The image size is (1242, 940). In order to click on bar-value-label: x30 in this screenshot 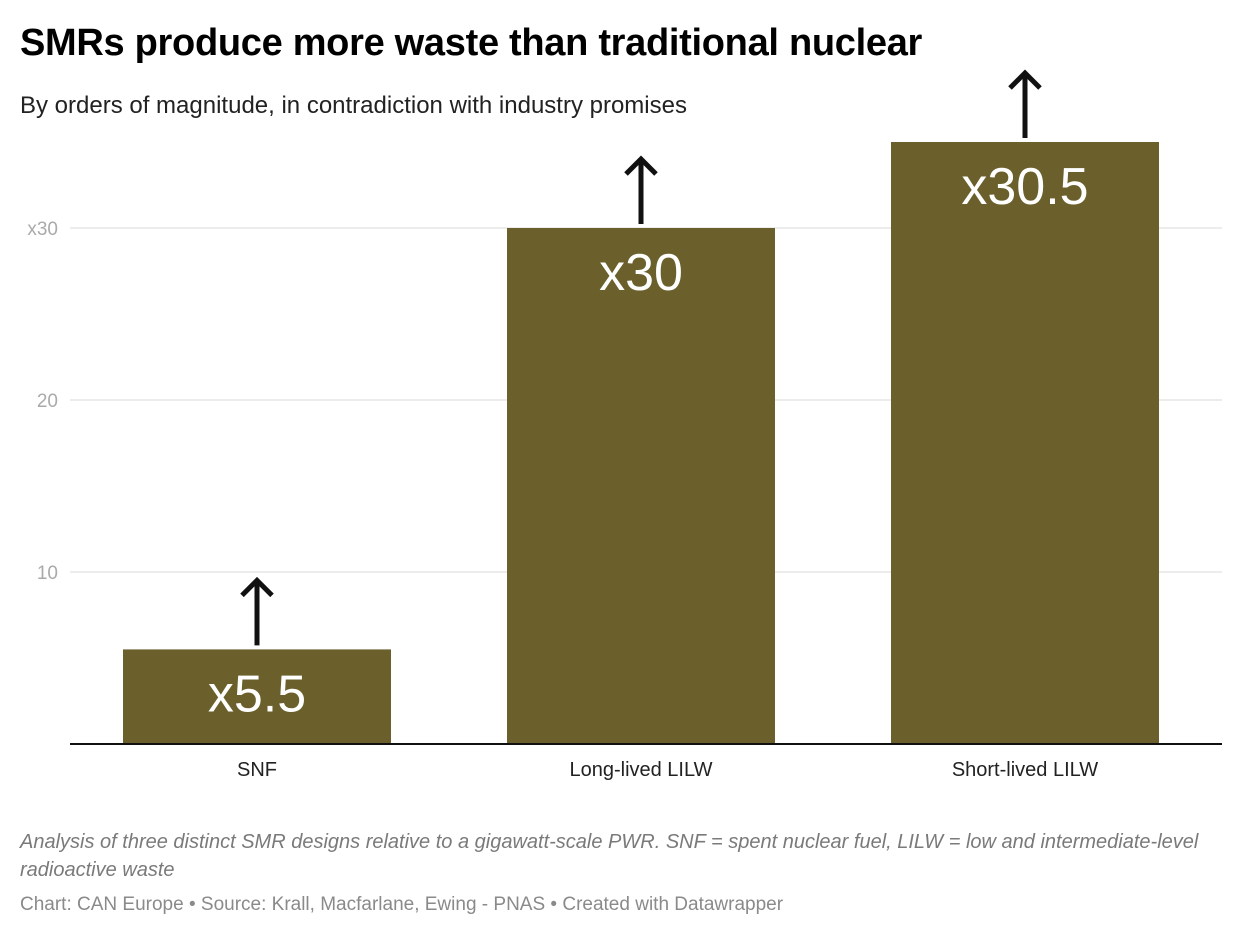, I will do `click(641, 273)`.